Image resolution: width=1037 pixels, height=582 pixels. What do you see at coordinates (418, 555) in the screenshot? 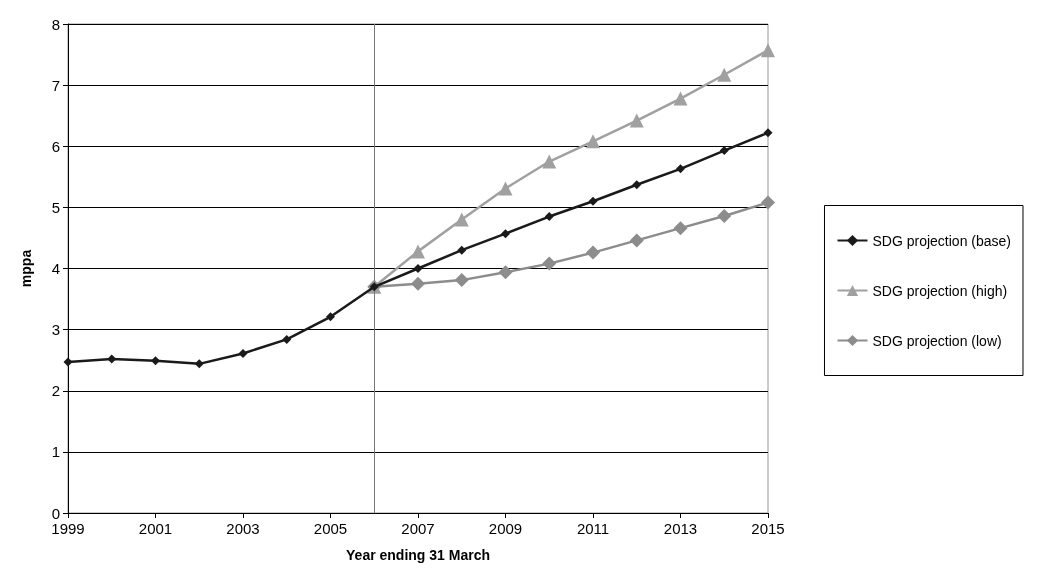
I see `x-axis-title: Year ending 31 March` at bounding box center [418, 555].